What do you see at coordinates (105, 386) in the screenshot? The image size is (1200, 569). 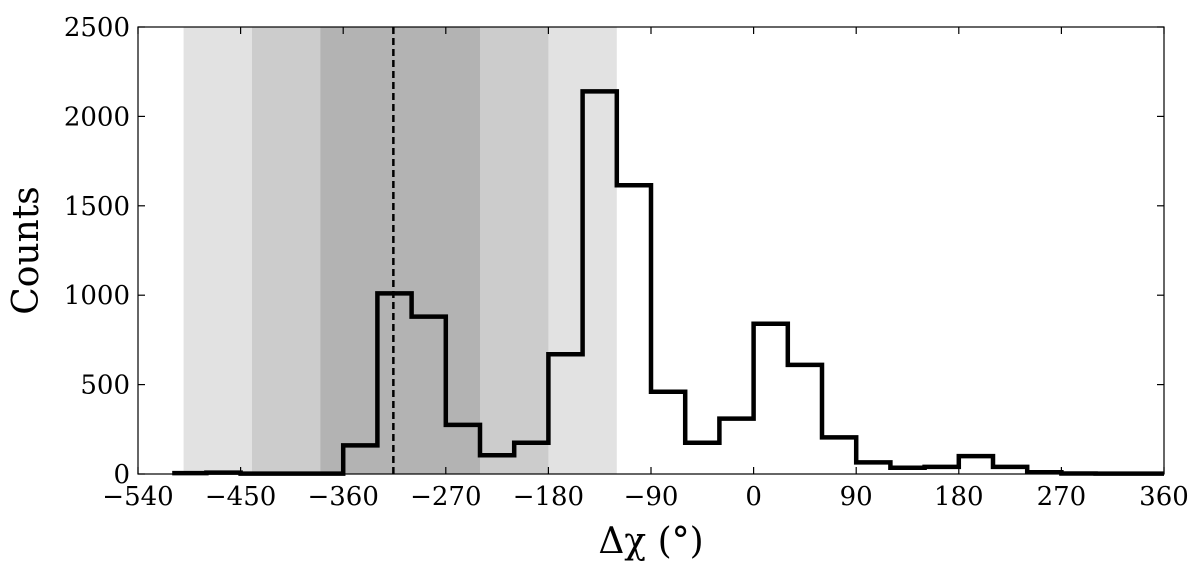 I see `y-tick-label: 500` at bounding box center [105, 386].